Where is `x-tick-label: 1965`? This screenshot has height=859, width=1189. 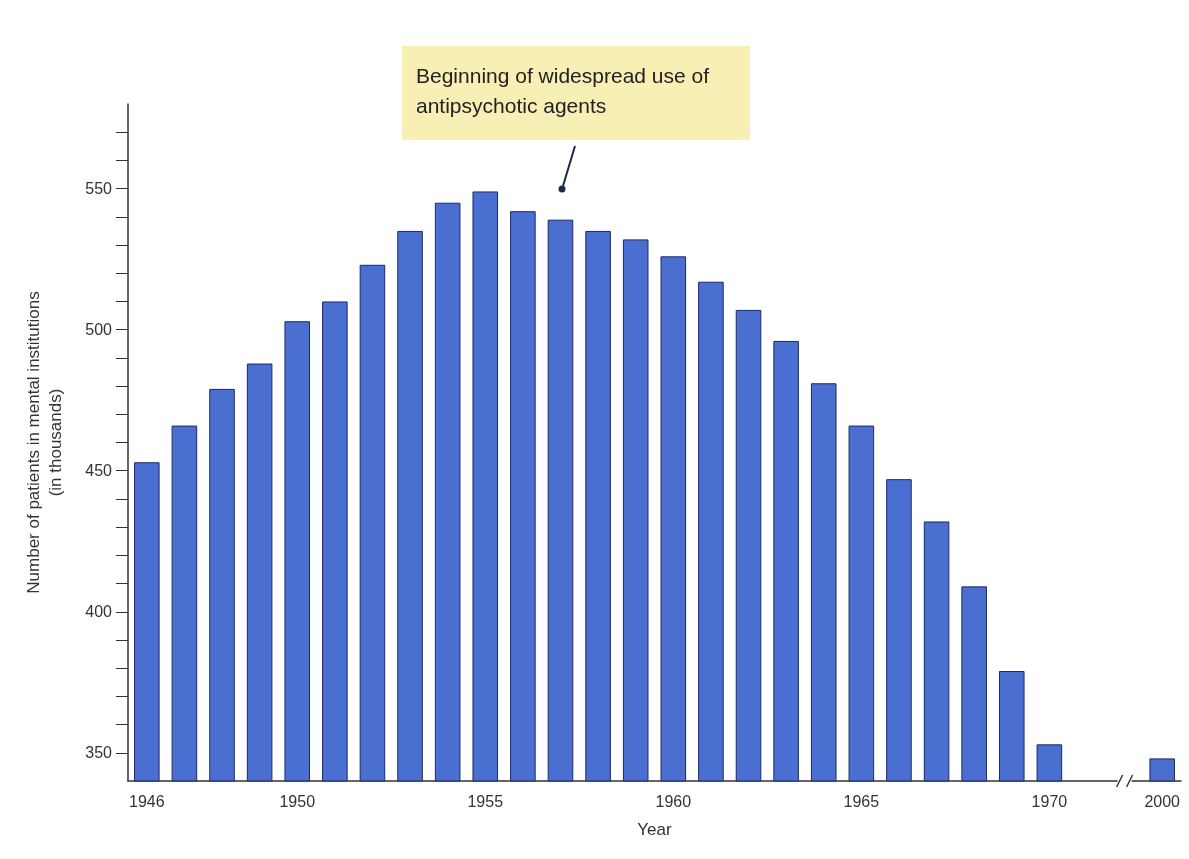 x-tick-label: 1965 is located at coordinates (861, 801).